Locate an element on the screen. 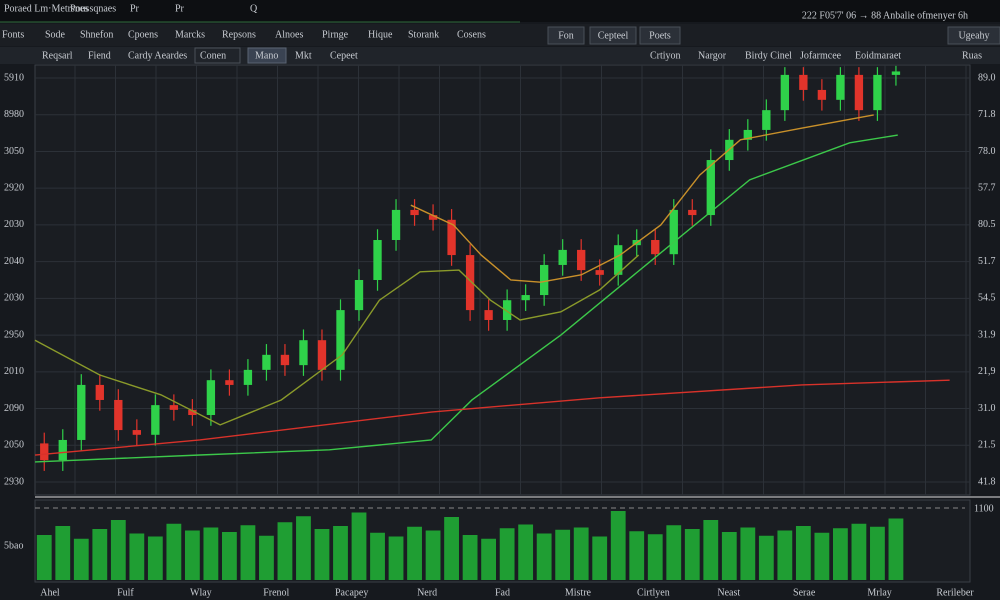 This screenshot has width=1000, height=600. right-axis-label: 80.5 is located at coordinates (987, 224).